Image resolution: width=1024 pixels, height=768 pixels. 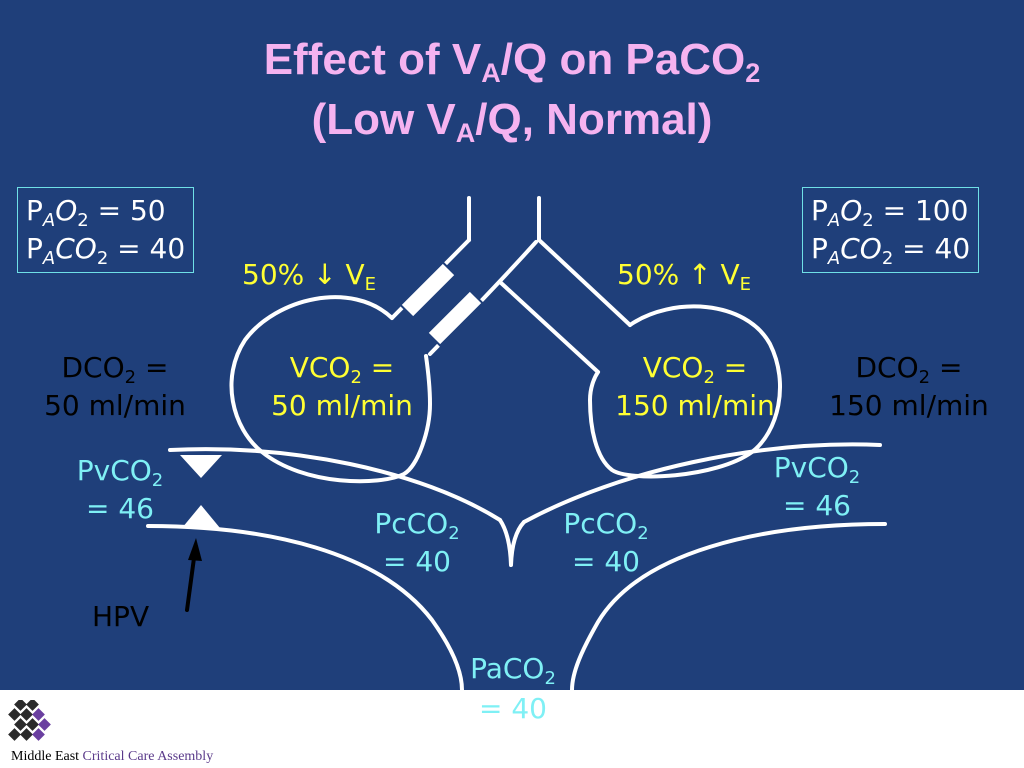 I want to click on dco2-value: 150 ml/min, so click(x=909, y=405).